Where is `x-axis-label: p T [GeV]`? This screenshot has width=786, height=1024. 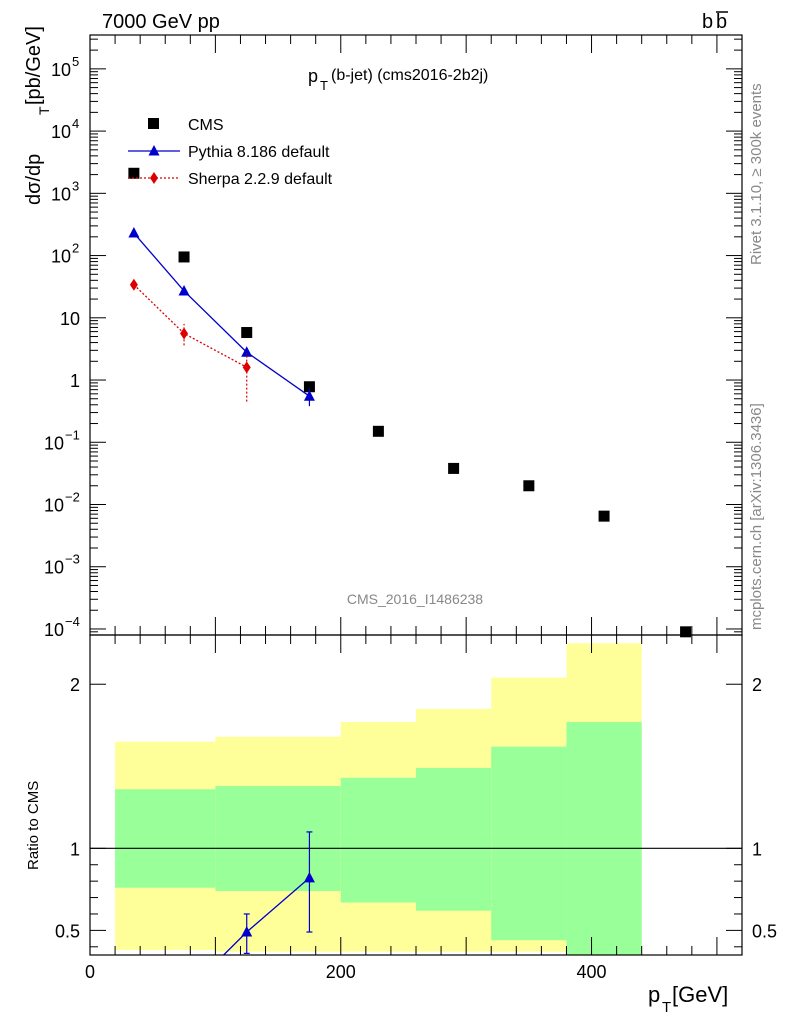
x-axis-label: p T [GeV] is located at coordinates (688, 999).